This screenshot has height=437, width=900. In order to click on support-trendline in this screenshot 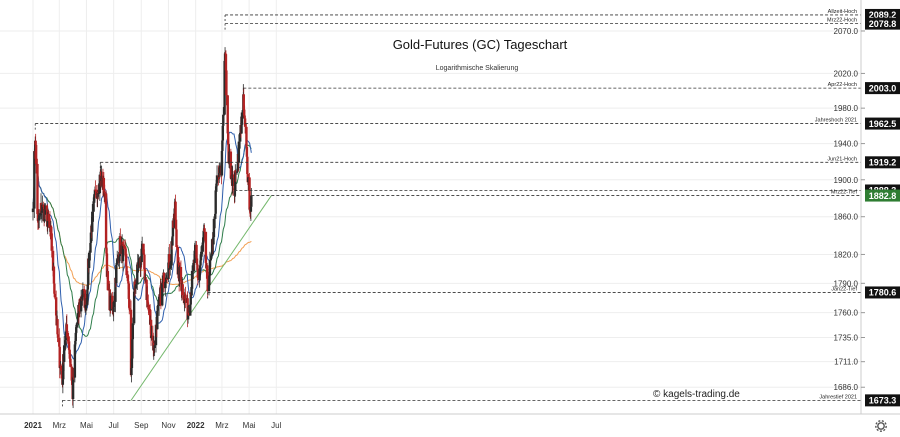, I will do `click(201, 298)`.